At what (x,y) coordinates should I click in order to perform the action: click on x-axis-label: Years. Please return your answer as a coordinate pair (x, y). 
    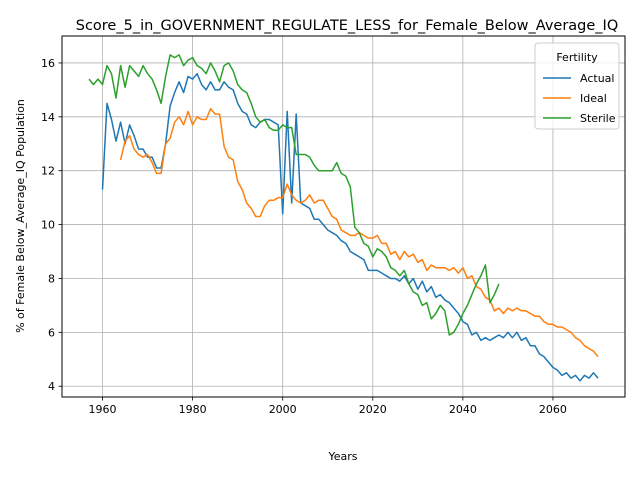
    Looking at the image, I should click on (342, 456).